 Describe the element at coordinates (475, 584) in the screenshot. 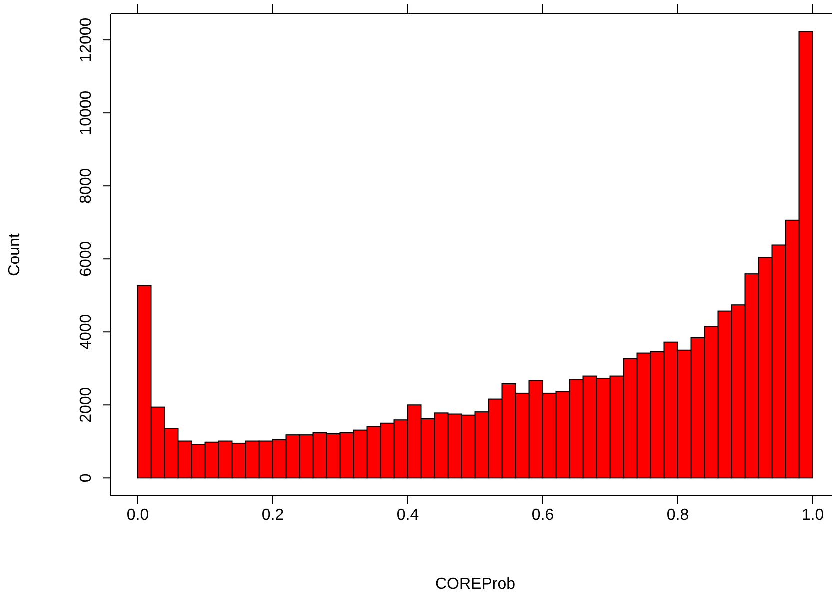

I see `x-axis-title: COREProb` at that location.